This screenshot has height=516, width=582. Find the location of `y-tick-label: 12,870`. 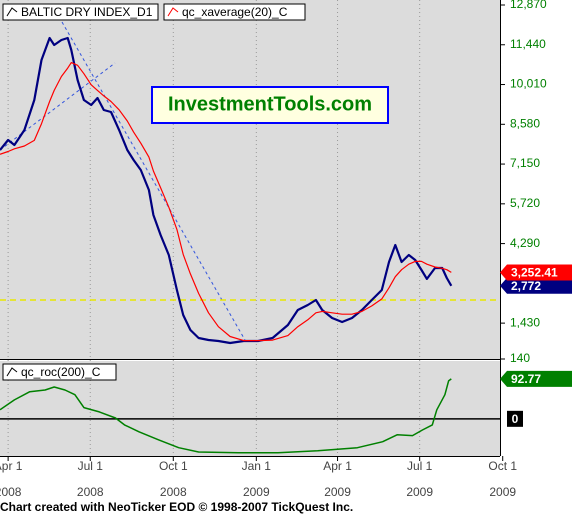

y-tick-label: 12,870 is located at coordinates (528, 5).